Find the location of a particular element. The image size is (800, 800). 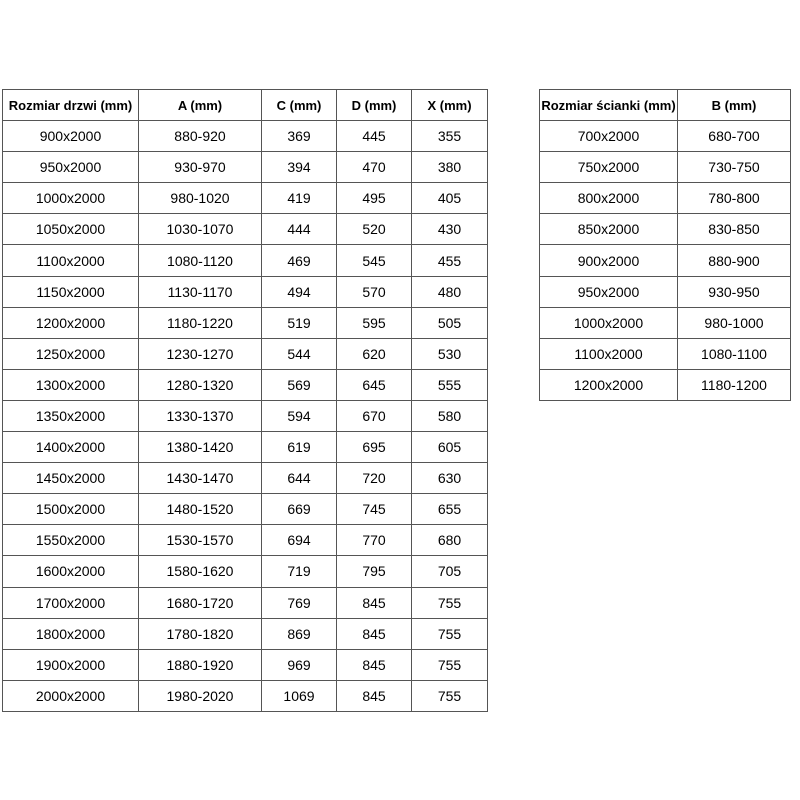

table-cell: 570 is located at coordinates (374, 291).